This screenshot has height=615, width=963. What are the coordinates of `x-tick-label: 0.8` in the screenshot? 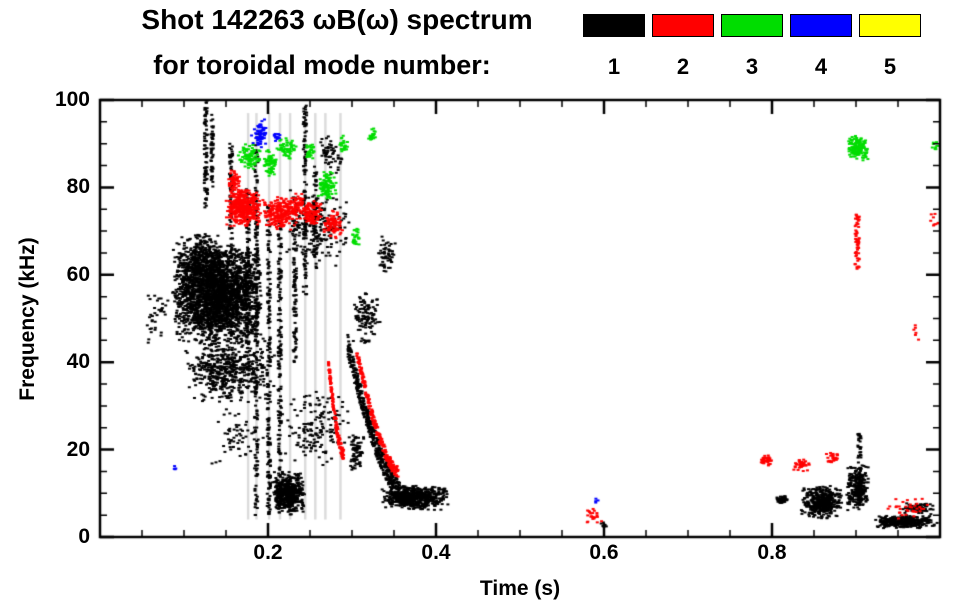 It's located at (772, 552).